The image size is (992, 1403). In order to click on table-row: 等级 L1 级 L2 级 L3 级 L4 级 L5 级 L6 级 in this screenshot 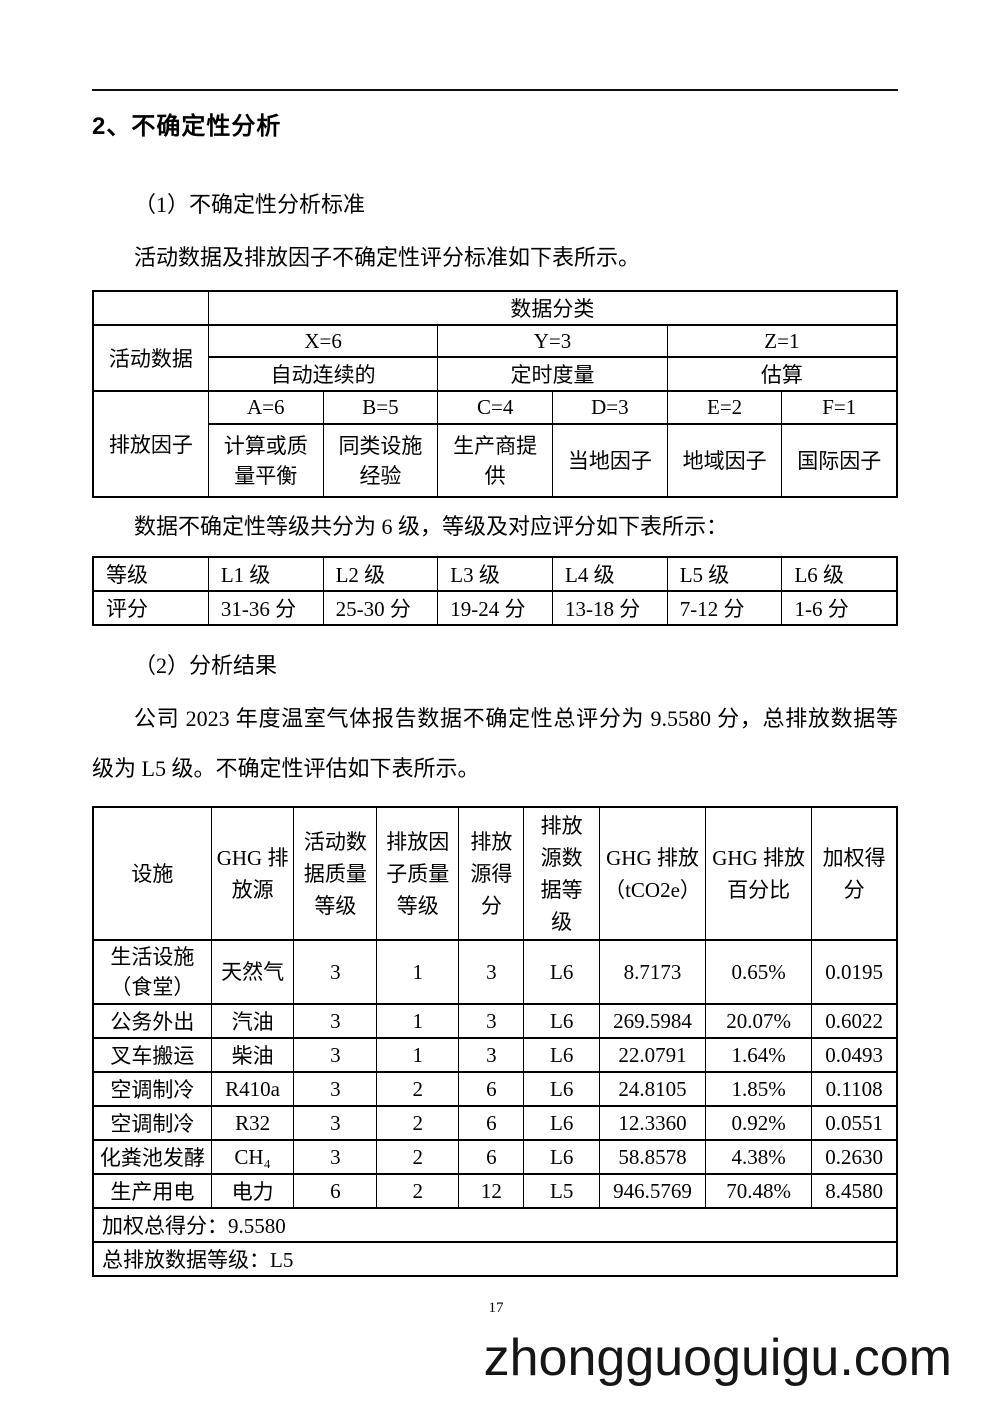, I will do `click(495, 574)`.